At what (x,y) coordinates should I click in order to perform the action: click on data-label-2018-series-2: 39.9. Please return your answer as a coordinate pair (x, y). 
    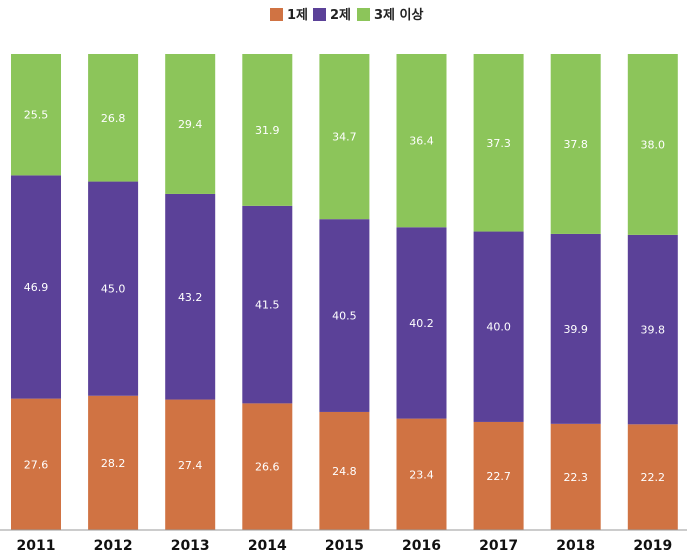
    Looking at the image, I should click on (575, 329).